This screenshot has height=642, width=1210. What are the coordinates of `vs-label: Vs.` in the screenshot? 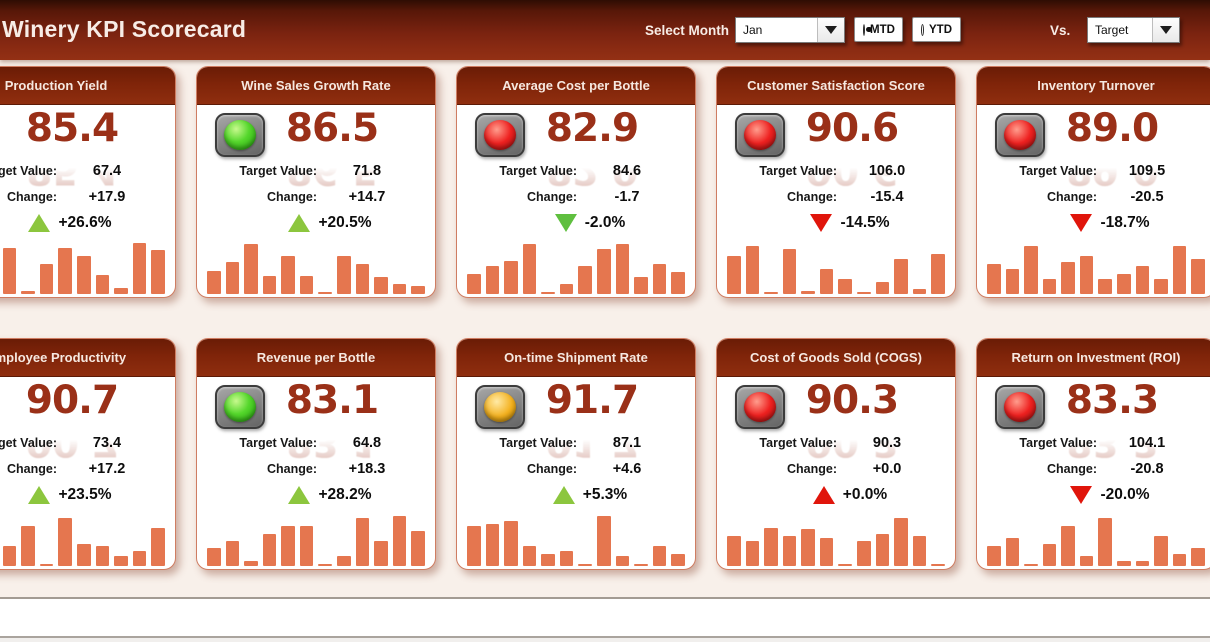 It's located at (1060, 30).